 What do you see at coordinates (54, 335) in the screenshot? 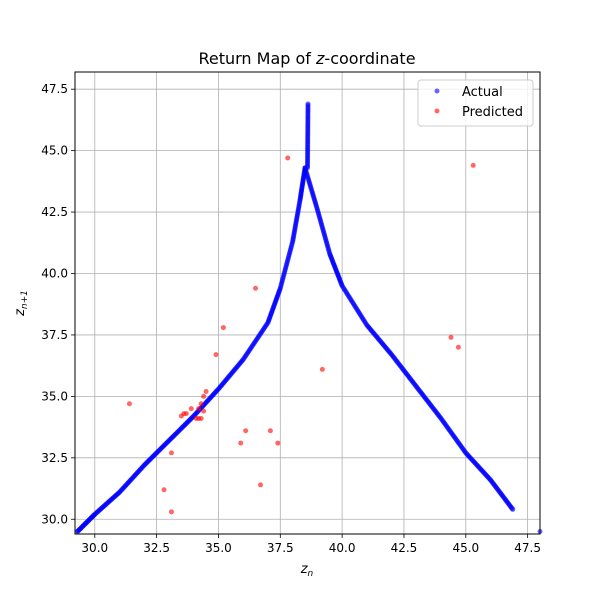
I see `y-tick-label: 37.5` at bounding box center [54, 335].